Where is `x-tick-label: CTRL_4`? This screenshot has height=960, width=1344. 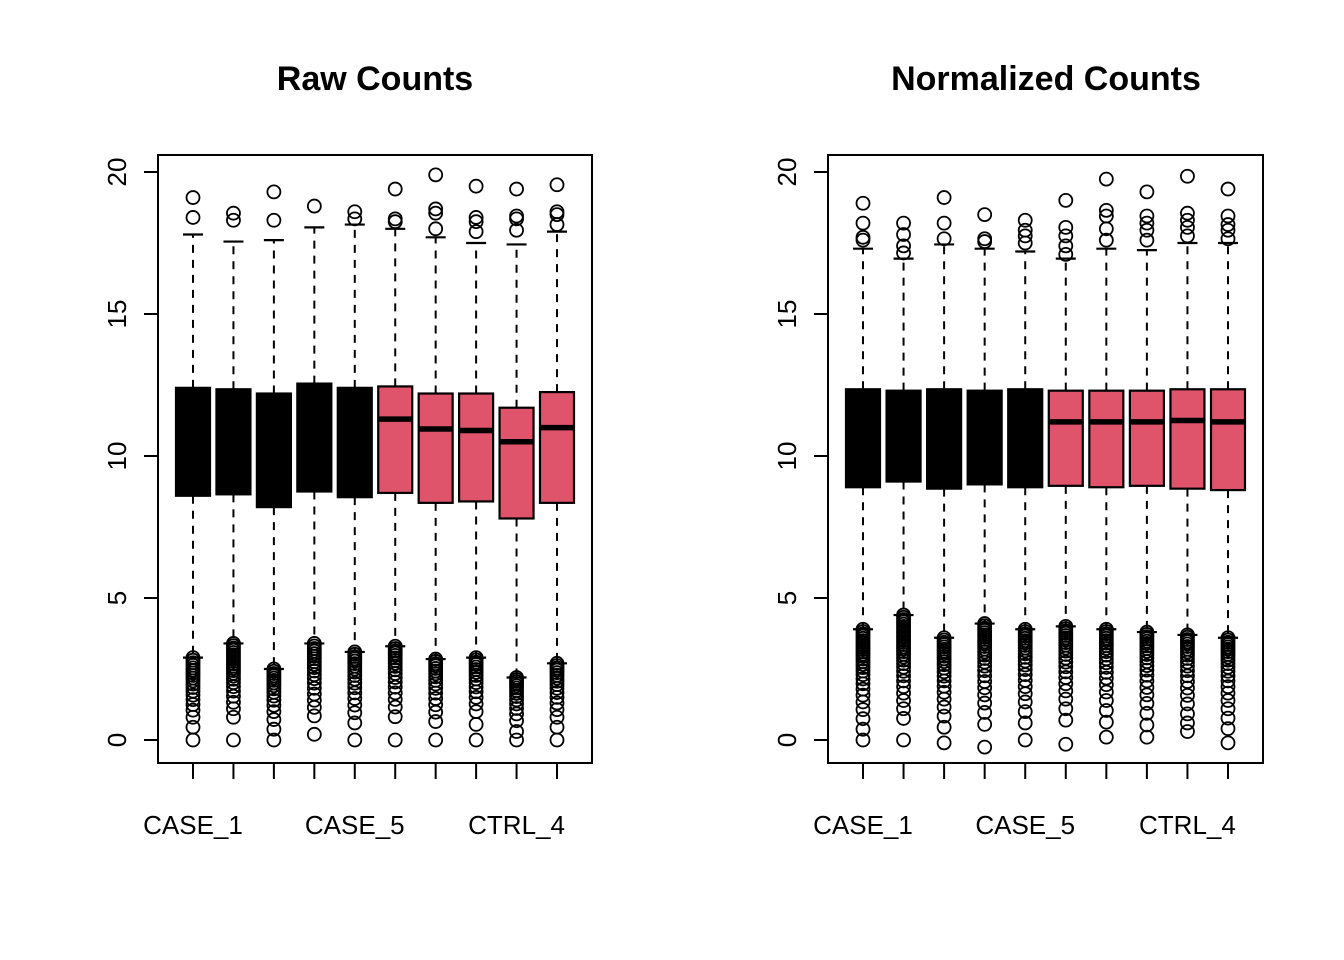 x-tick-label: CTRL_4 is located at coordinates (516, 825).